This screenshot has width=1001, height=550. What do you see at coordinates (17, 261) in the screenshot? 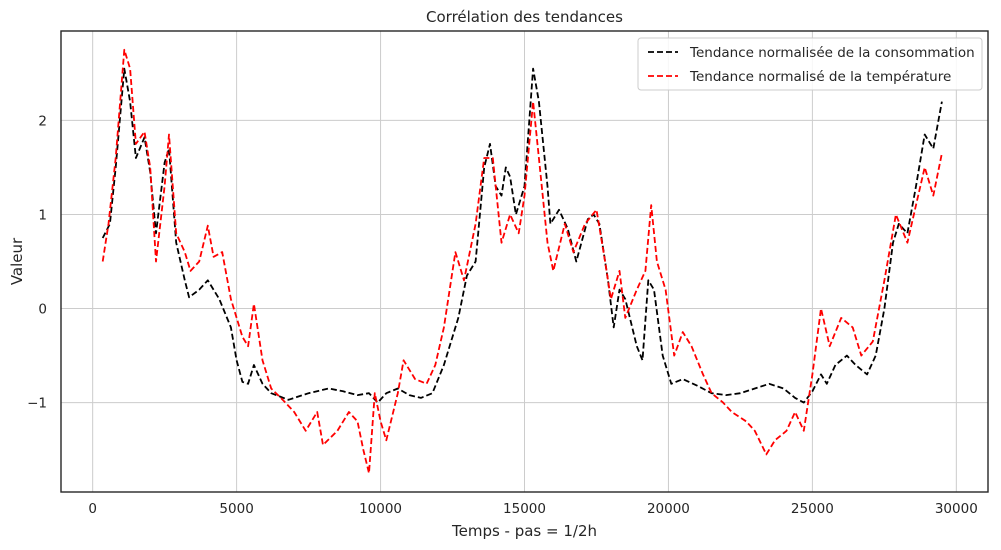
I see `y-axis-label: Valeur` at bounding box center [17, 261].